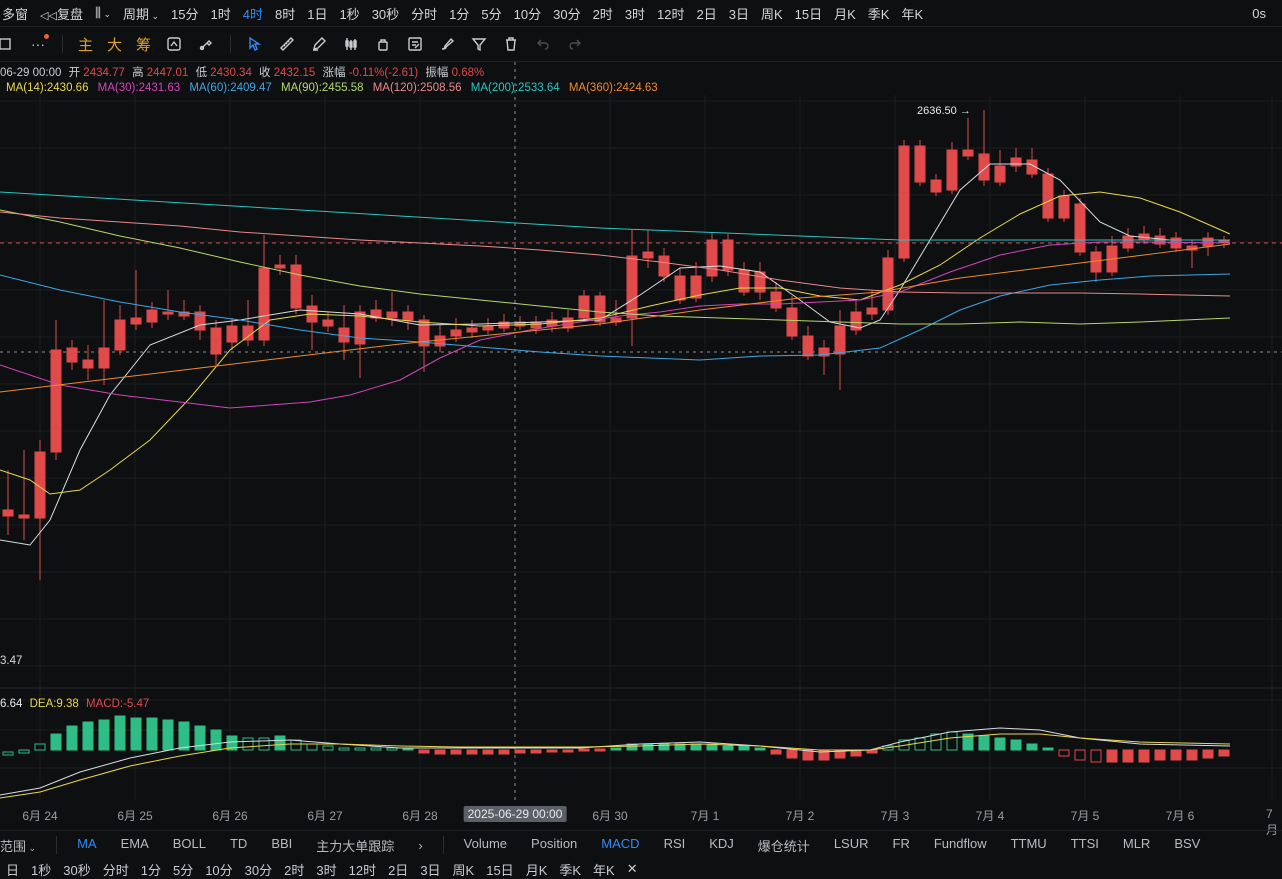 Image resolution: width=1282 pixels, height=879 pixels. I want to click on interval-14: 12时, so click(671, 14).